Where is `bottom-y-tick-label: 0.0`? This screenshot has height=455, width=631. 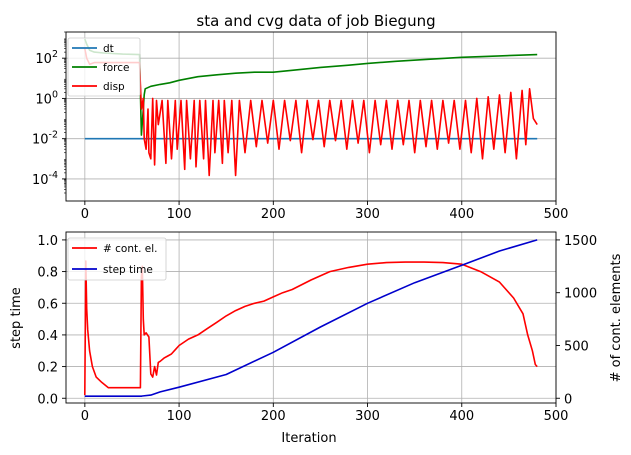 bottom-y-tick-label: 0.0 is located at coordinates (47, 399).